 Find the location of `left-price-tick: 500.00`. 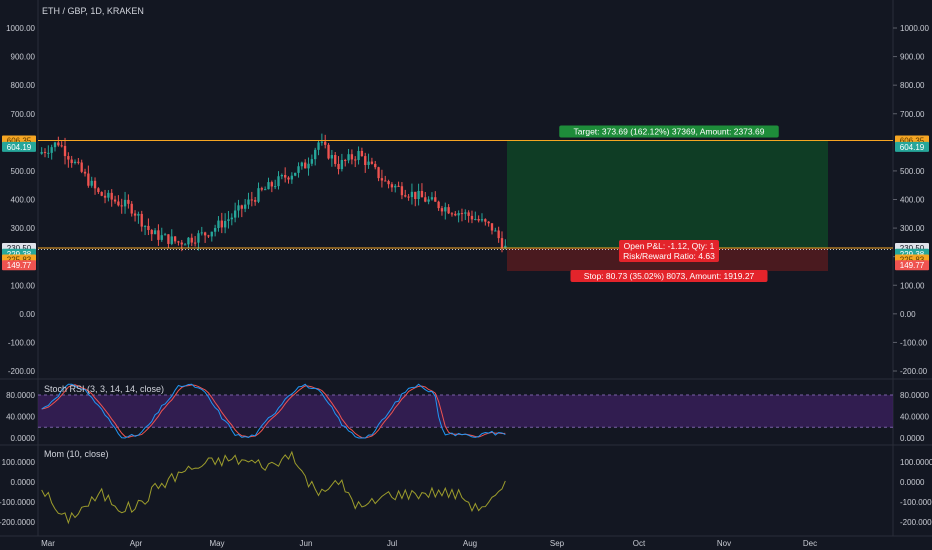

left-price-tick: 500.00 is located at coordinates (23, 171).